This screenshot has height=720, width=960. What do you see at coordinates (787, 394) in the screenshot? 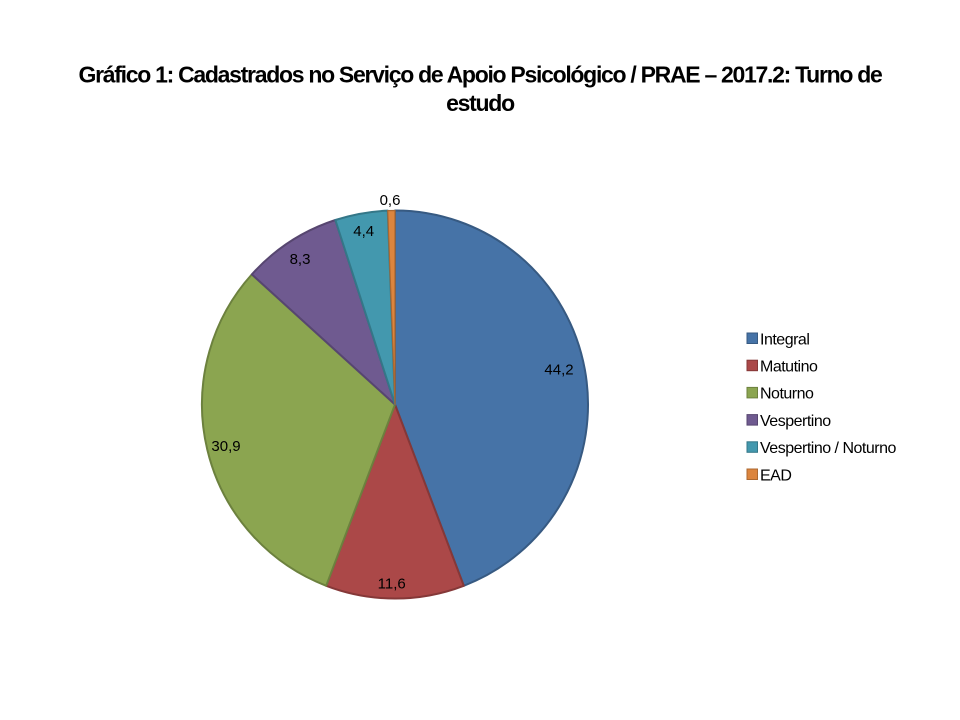
I see `svg-text: Noturno` at bounding box center [787, 394].